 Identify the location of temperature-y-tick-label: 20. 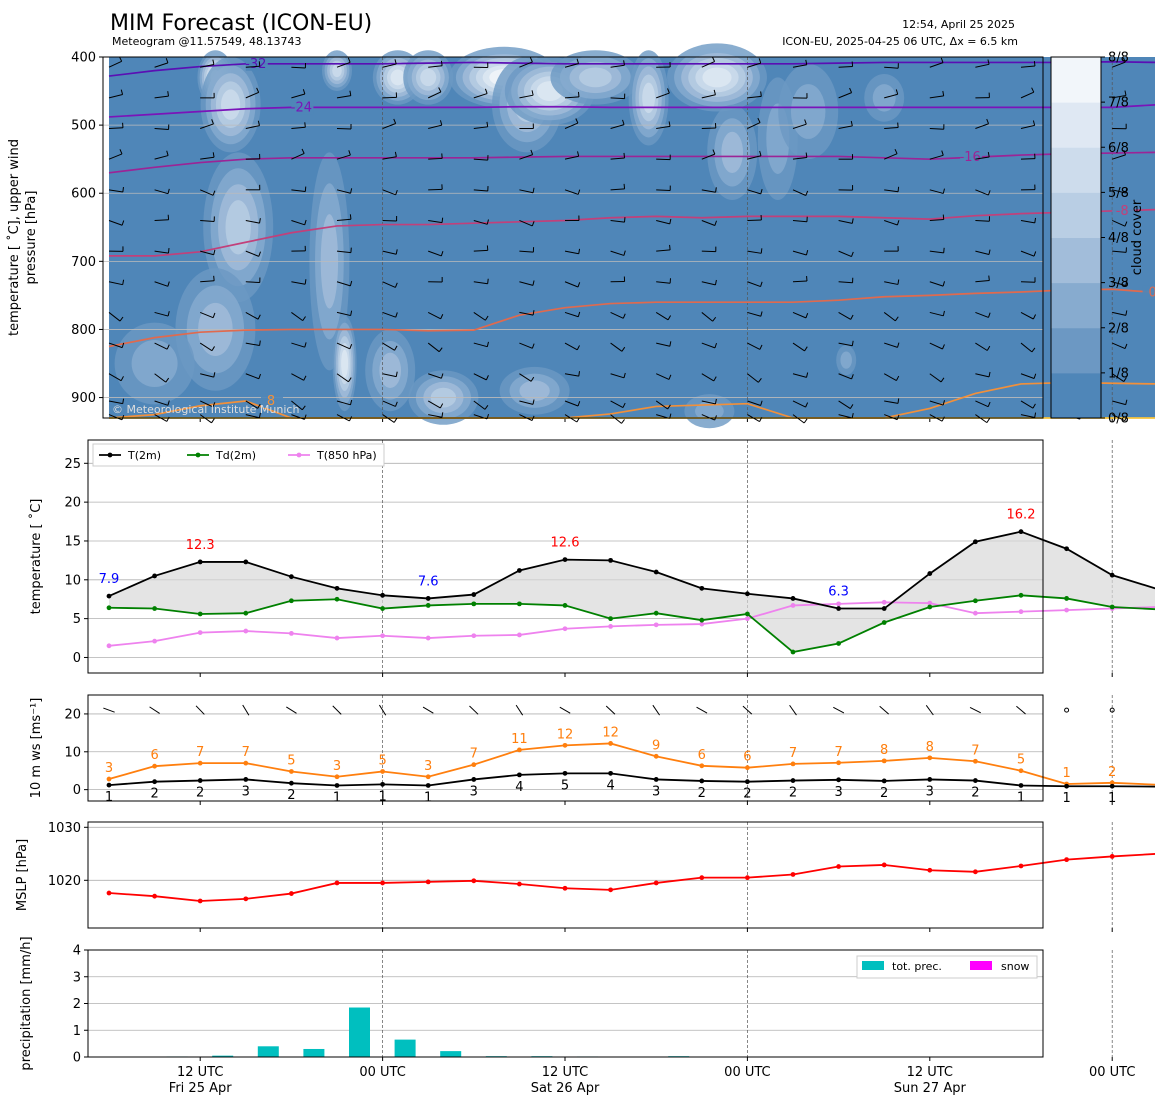
(72, 503).